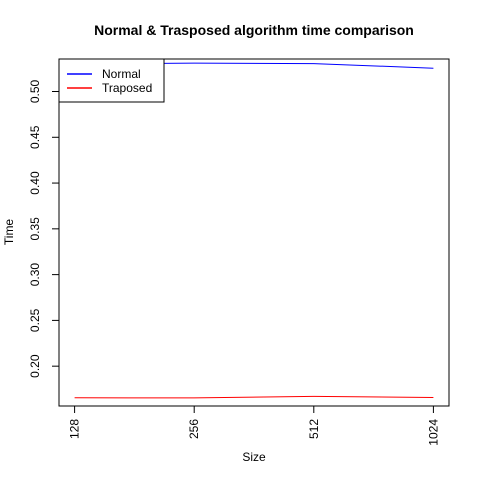 The width and height of the screenshot is (480, 480). What do you see at coordinates (9, 232) in the screenshot?
I see `y-axis-label: Time` at bounding box center [9, 232].